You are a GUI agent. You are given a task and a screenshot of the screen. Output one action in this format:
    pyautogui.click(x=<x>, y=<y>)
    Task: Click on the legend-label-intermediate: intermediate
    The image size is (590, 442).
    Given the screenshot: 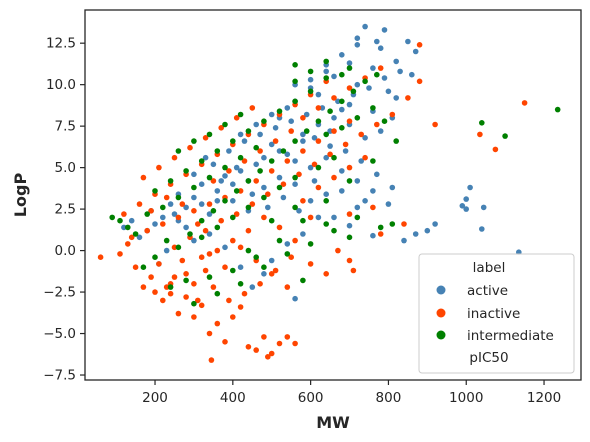 What is the action you would take?
    pyautogui.click(x=510, y=336)
    